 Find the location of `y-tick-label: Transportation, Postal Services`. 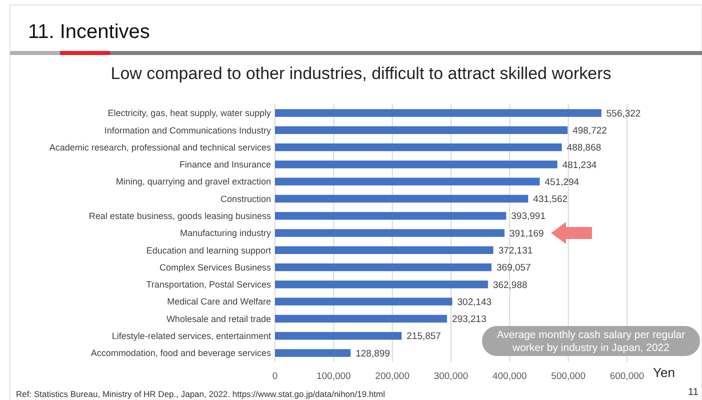

y-tick-label: Transportation, Postal Services is located at coordinates (209, 285).